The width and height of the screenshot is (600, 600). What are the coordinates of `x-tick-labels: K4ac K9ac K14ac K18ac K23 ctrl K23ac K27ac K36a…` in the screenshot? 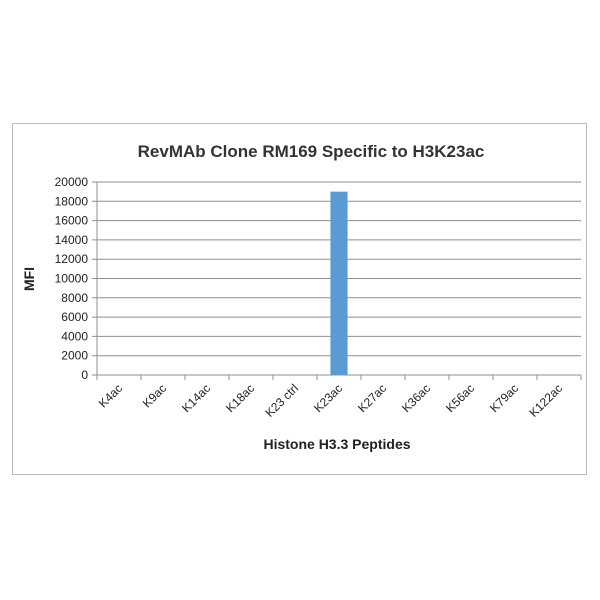 It's located at (330, 400).